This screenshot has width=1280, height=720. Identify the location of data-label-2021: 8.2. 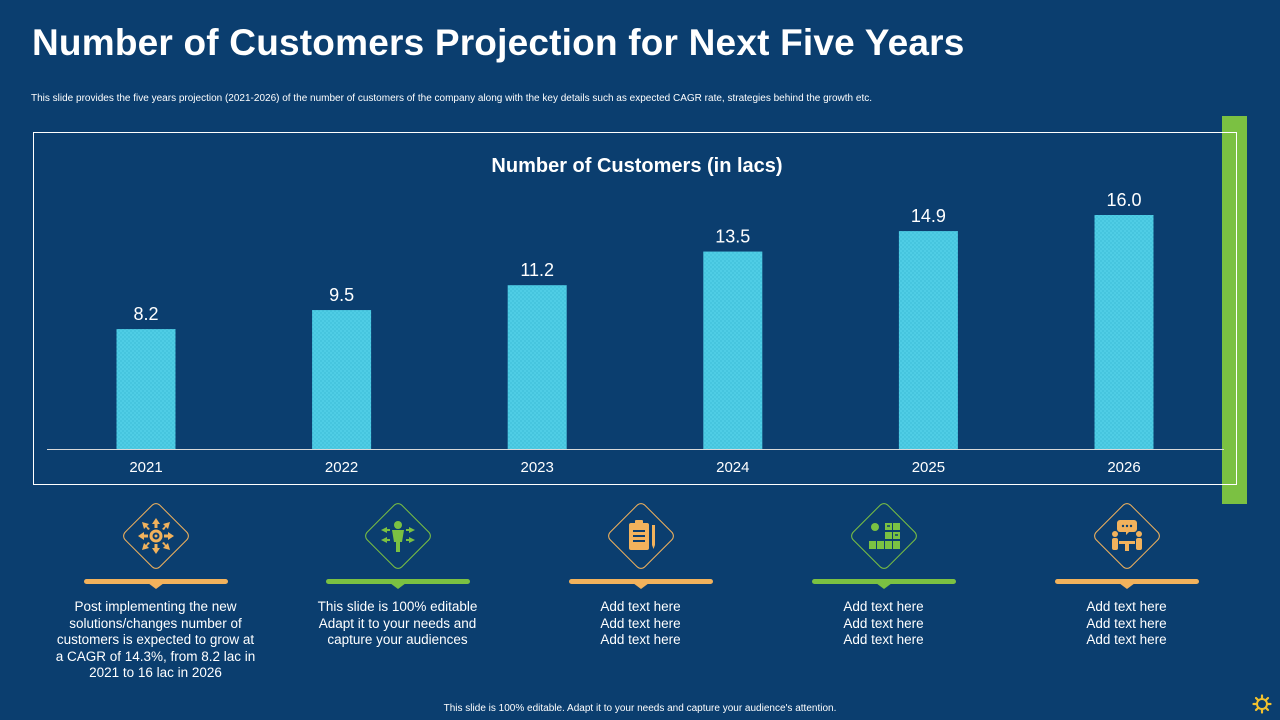
(145, 314).